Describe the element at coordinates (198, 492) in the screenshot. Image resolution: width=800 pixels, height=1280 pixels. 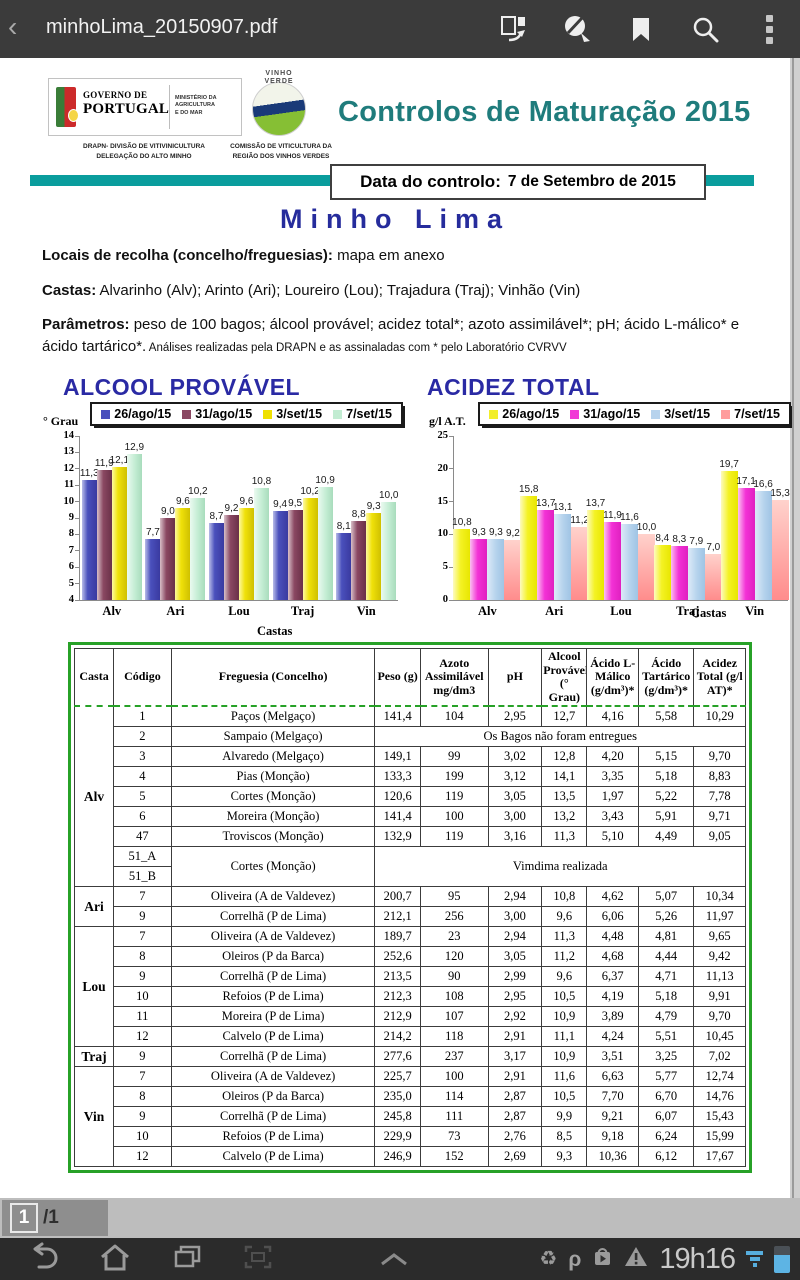
I see `bar-value-label: 10,2` at that location.